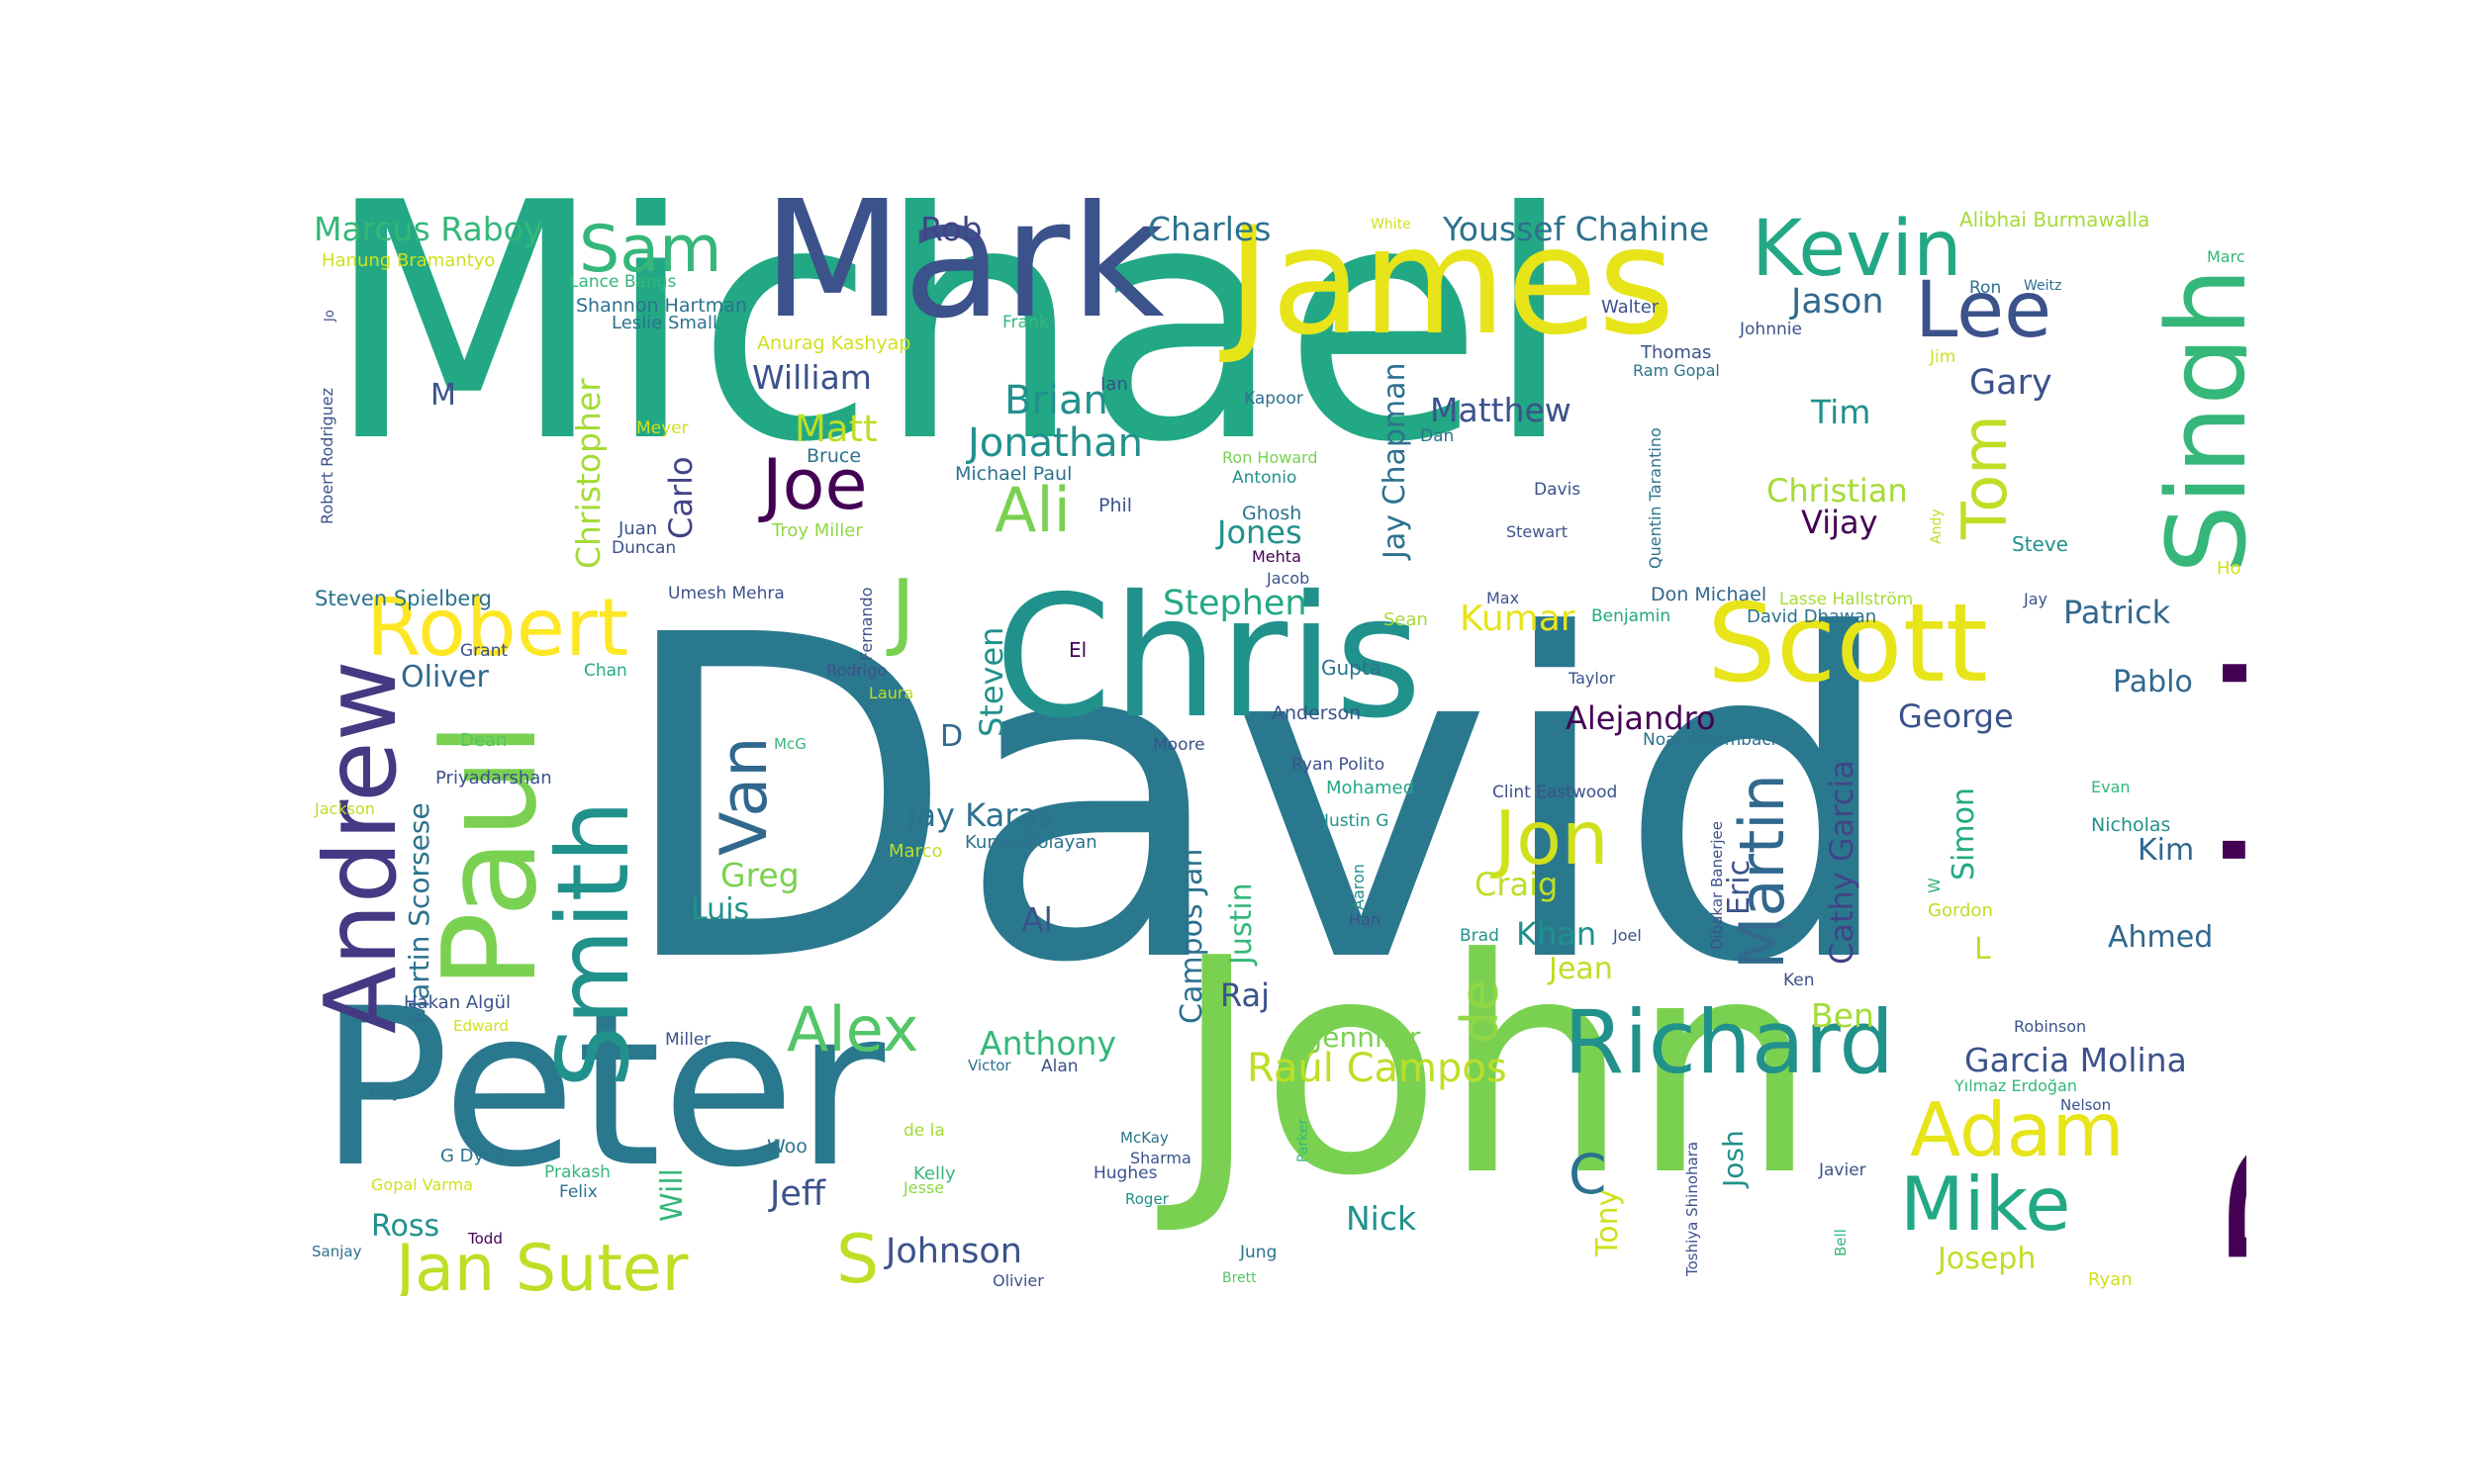  What do you see at coordinates (1961, 910) in the screenshot?
I see `word-gordon: Gordon` at bounding box center [1961, 910].